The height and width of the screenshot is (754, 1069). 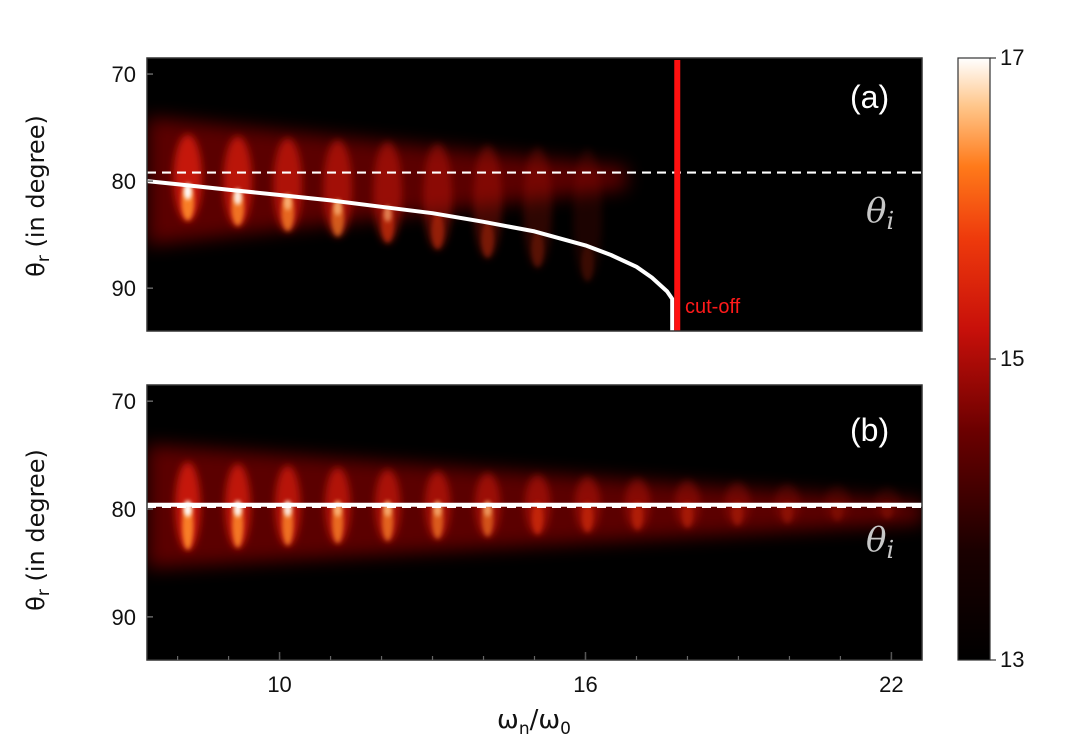 I want to click on colorbar-tick-label-13: 13, so click(x=1012, y=659).